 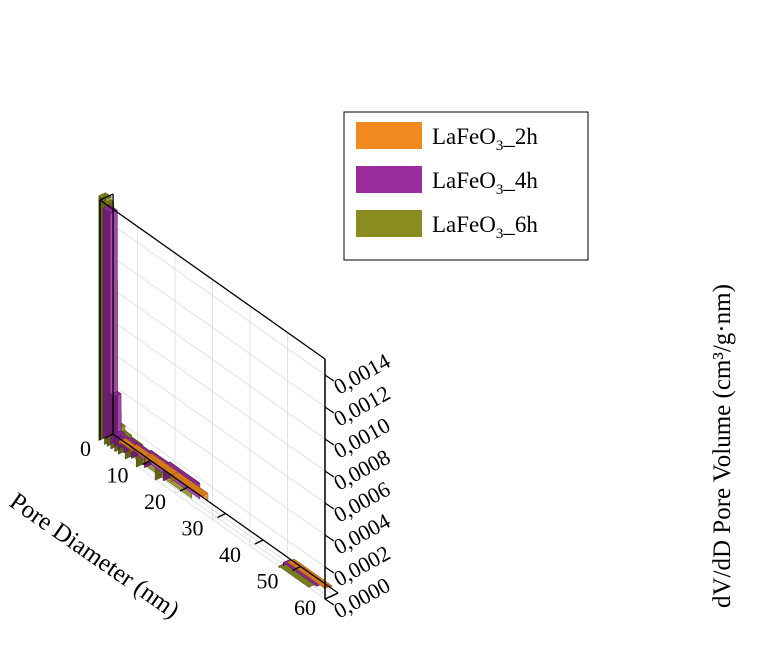 What do you see at coordinates (485, 227) in the screenshot?
I see `legend-label-LaFeO3_6h: LaFeO3_6h` at bounding box center [485, 227].